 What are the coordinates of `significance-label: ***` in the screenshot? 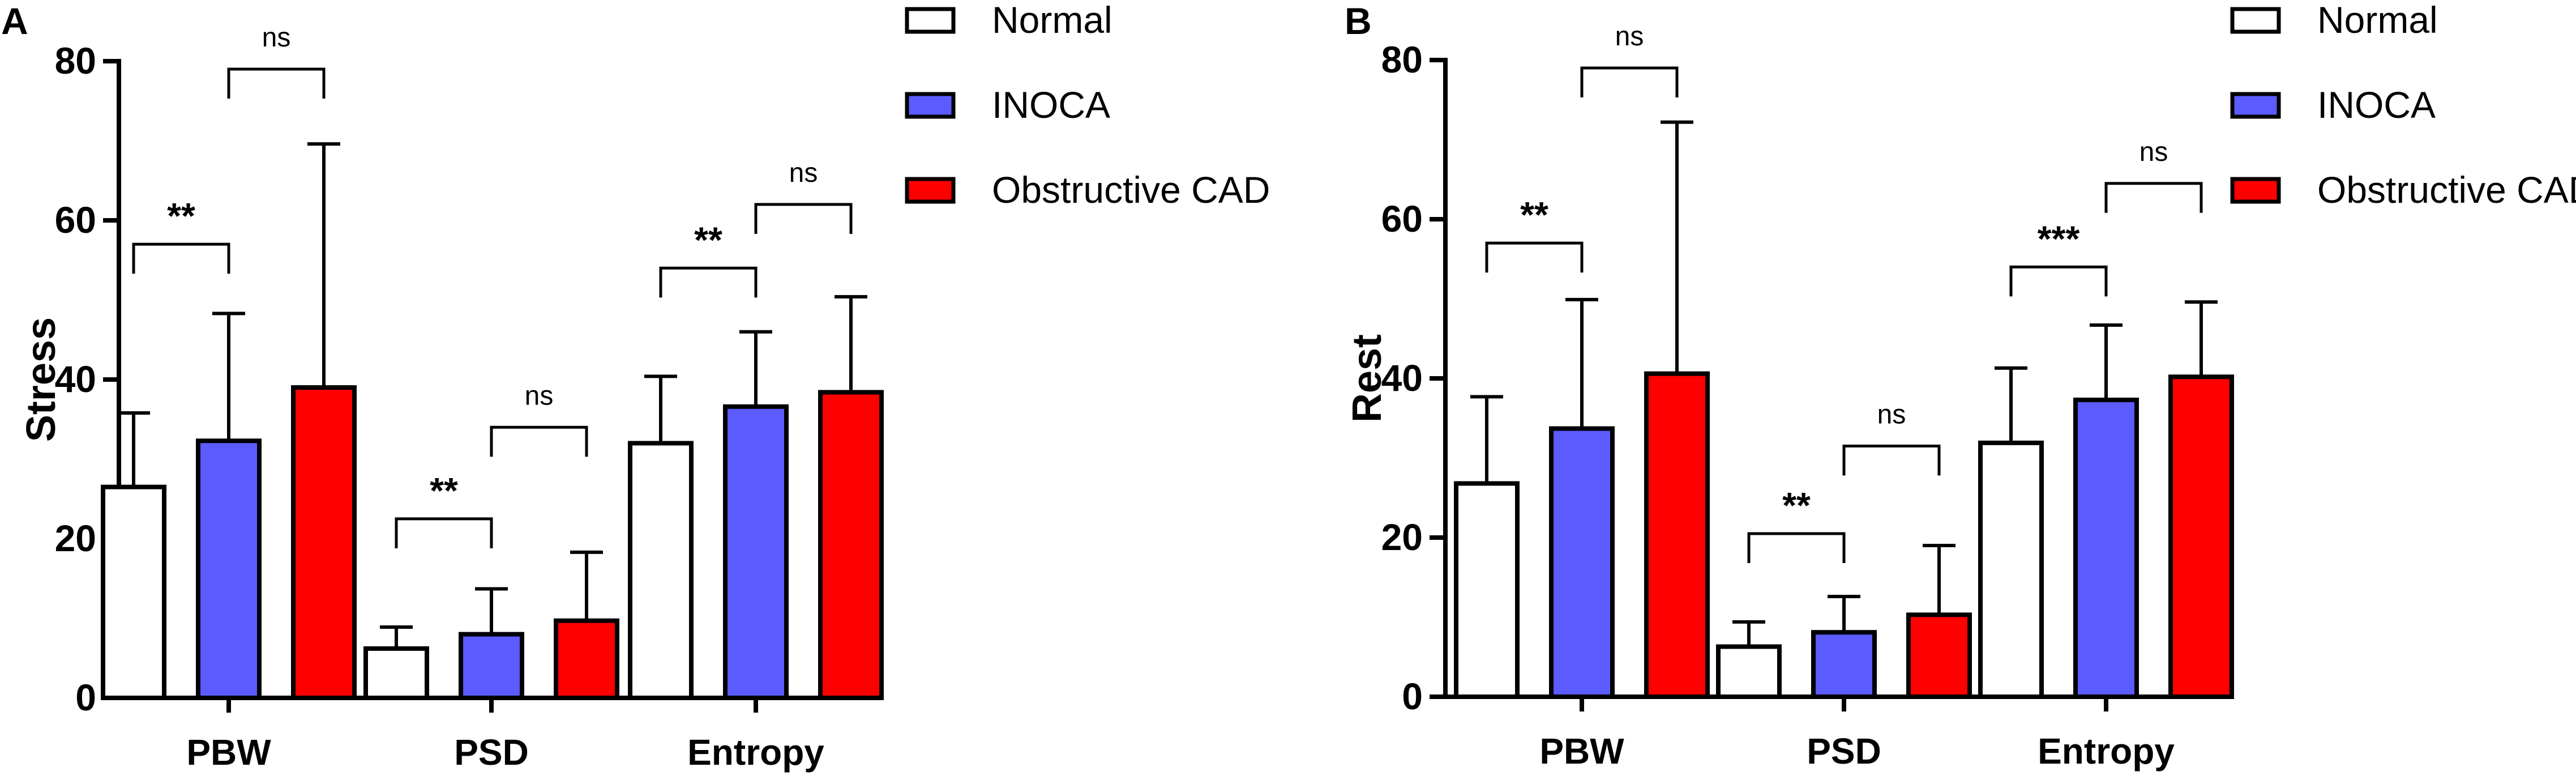 It's located at (2059, 239).